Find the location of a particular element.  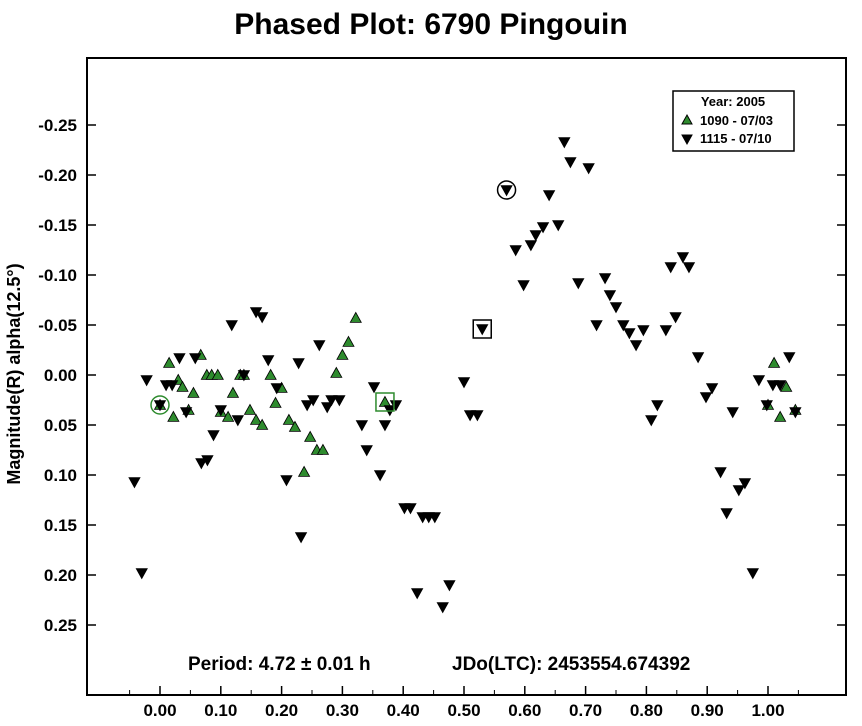

chart-title: Phased Plot: 6790 Pingouin is located at coordinates (431, 24).